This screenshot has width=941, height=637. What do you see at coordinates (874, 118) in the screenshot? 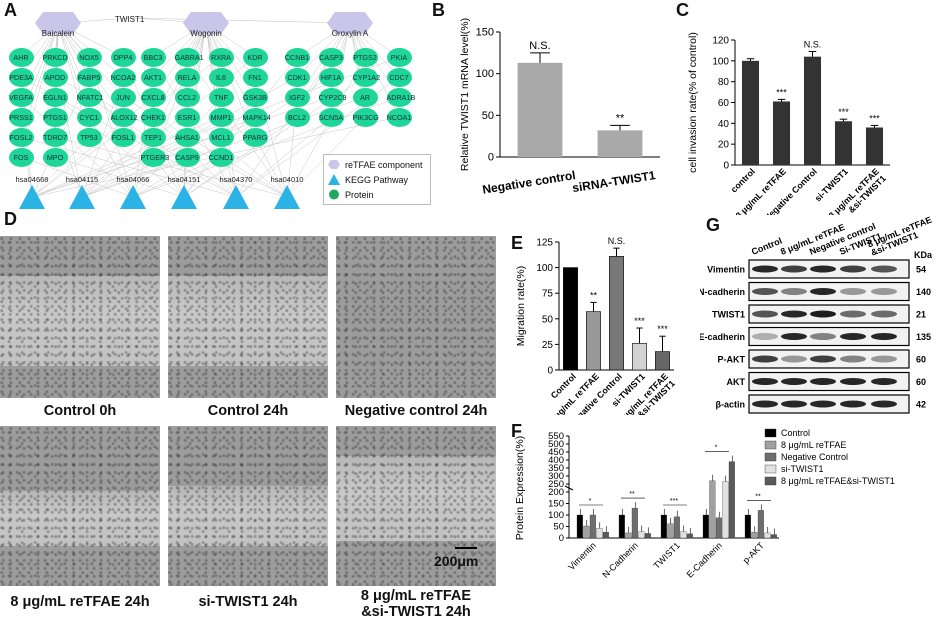
I see `significance-label: ***` at bounding box center [874, 118].